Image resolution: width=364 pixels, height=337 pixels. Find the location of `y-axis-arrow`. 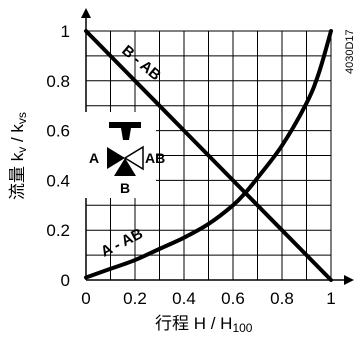

y-axis-arrow is located at coordinates (86, 13).